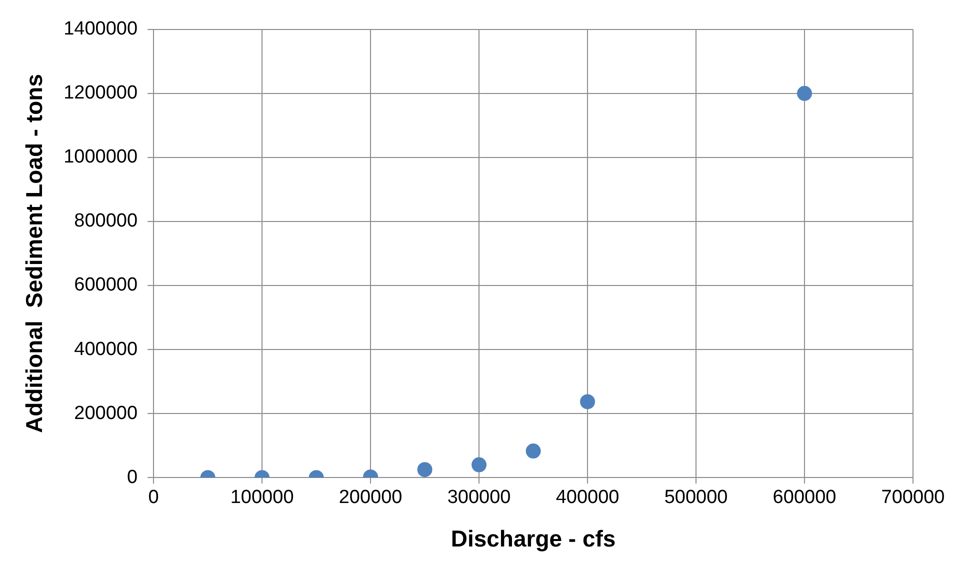 The height and width of the screenshot is (577, 961). Describe the element at coordinates (34, 254) in the screenshot. I see `y-axis-title: Additional Sediment Load - tons` at that location.